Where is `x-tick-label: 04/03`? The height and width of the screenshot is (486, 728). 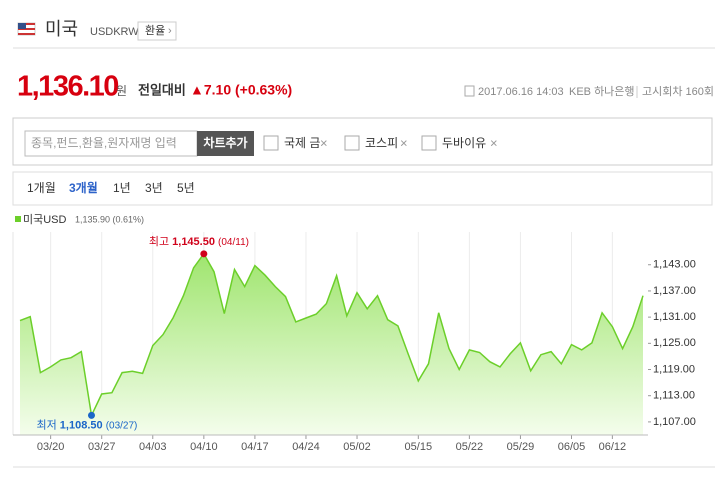 x-tick-label: 04/03 is located at coordinates (153, 447).